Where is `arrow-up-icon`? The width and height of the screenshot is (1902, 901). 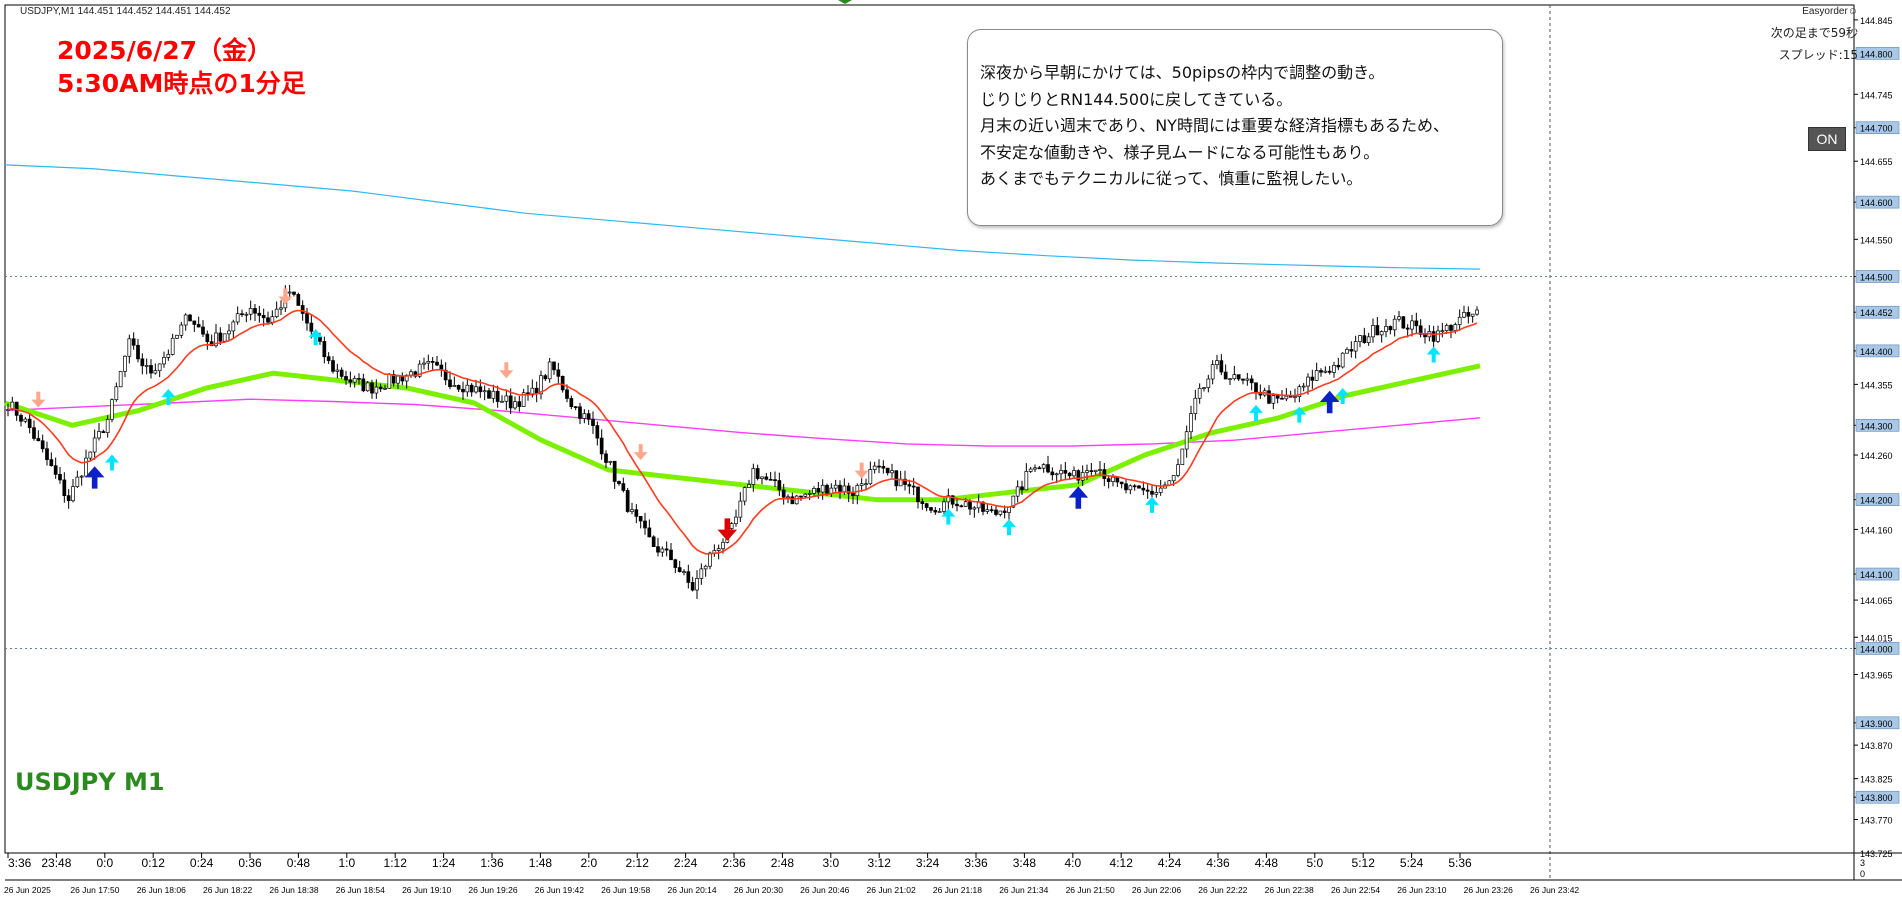
arrow-up-icon is located at coordinates (1078, 497).